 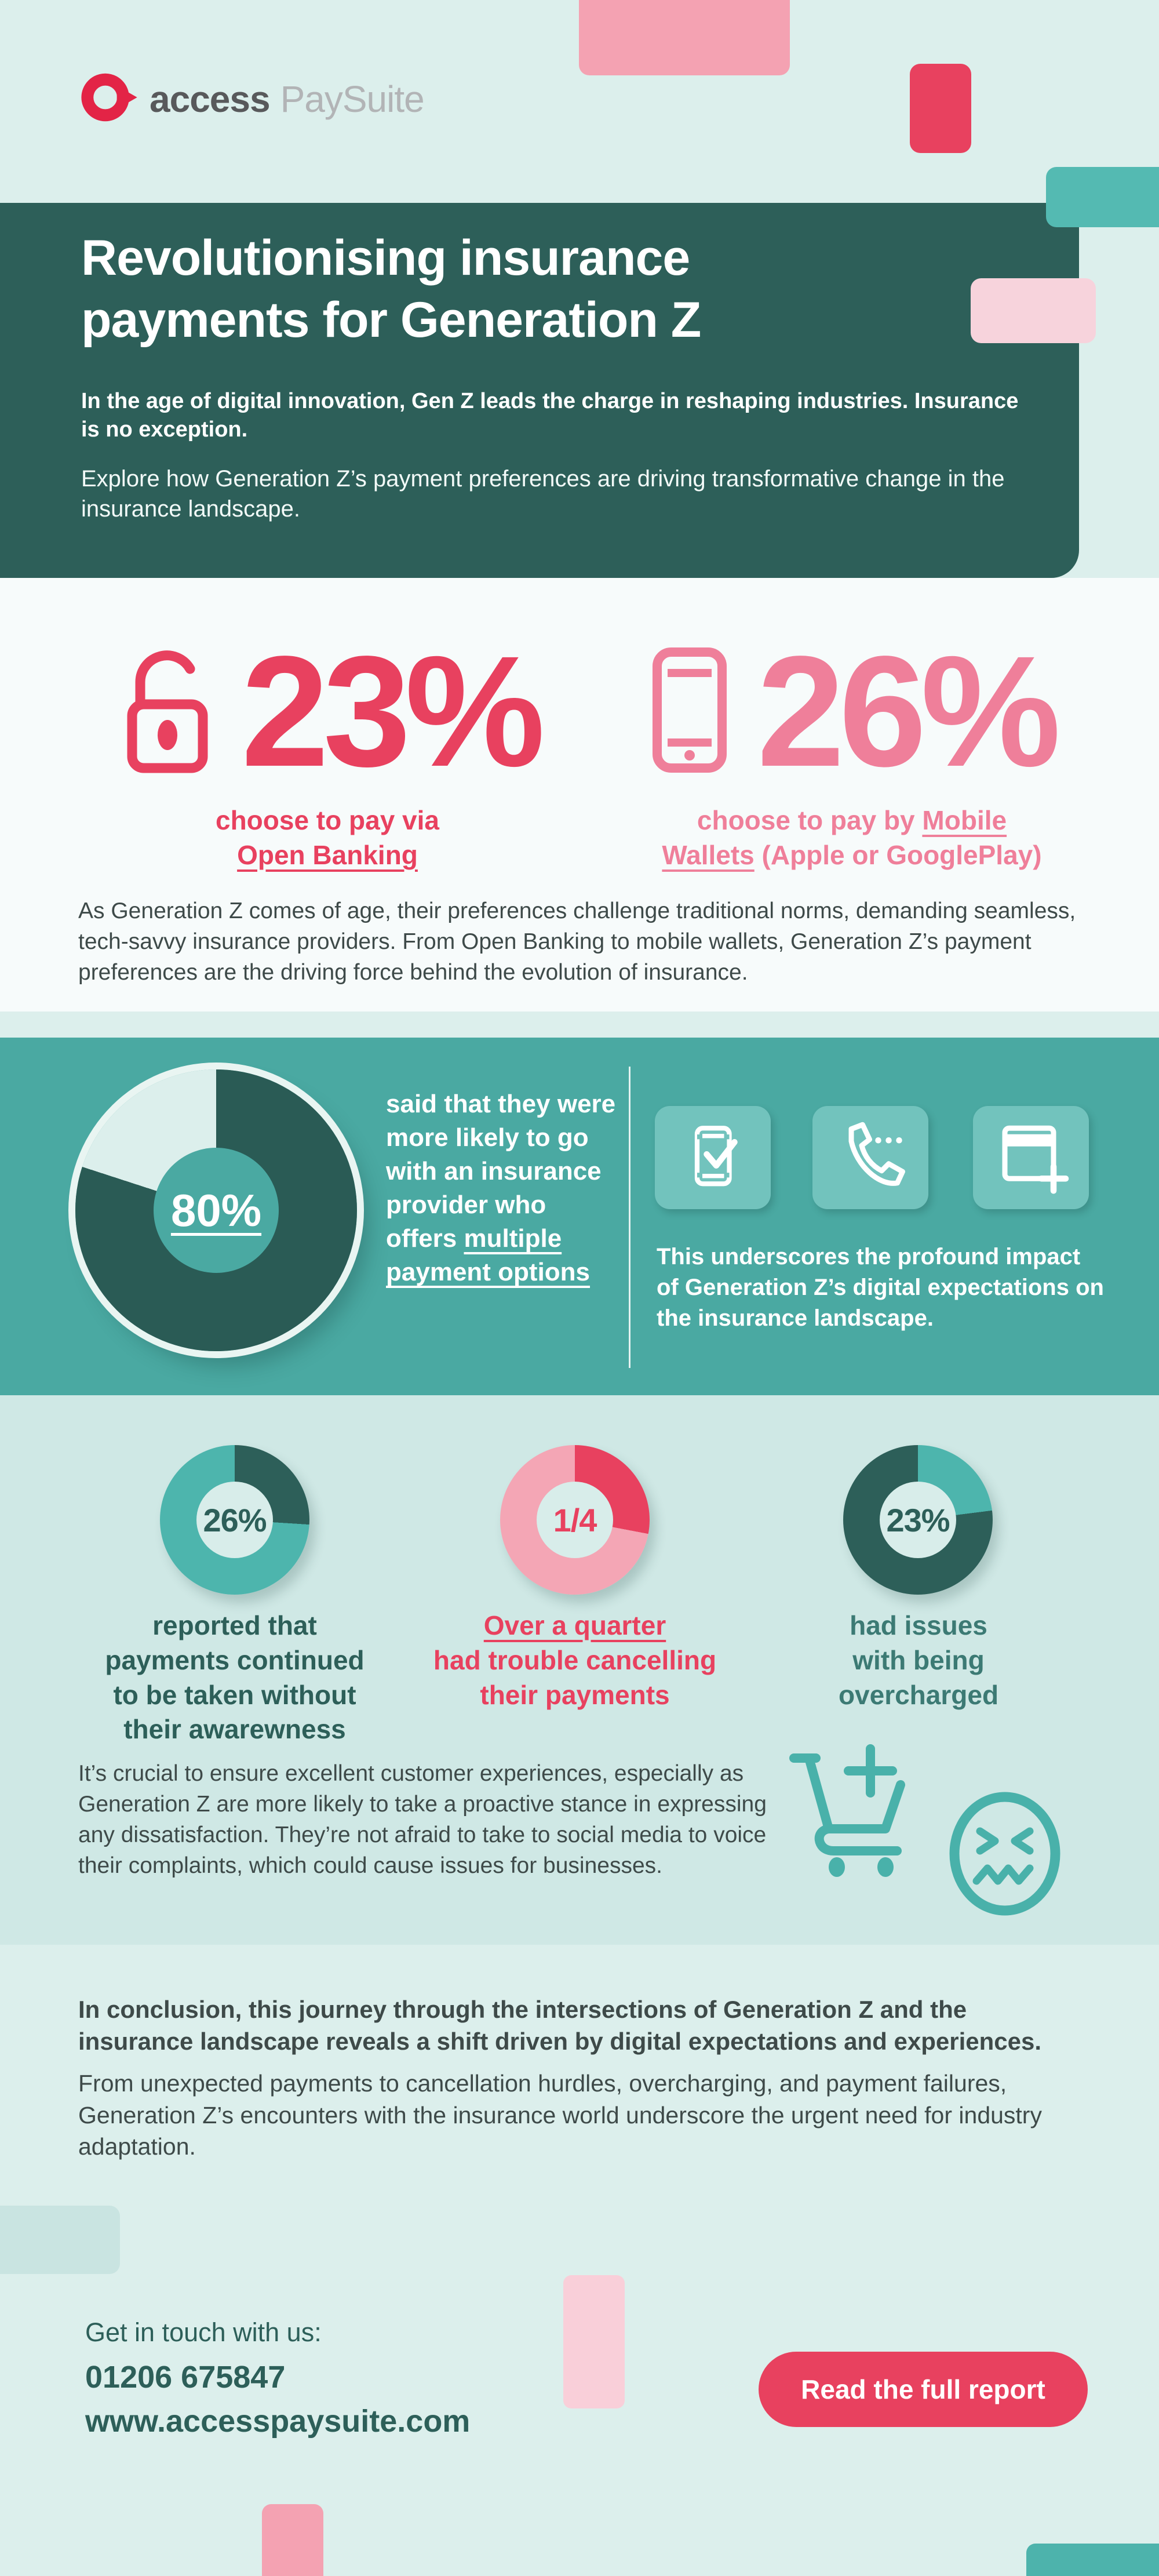 What do you see at coordinates (1092, 2560) in the screenshot?
I see `decor-rect-bottom-teal` at bounding box center [1092, 2560].